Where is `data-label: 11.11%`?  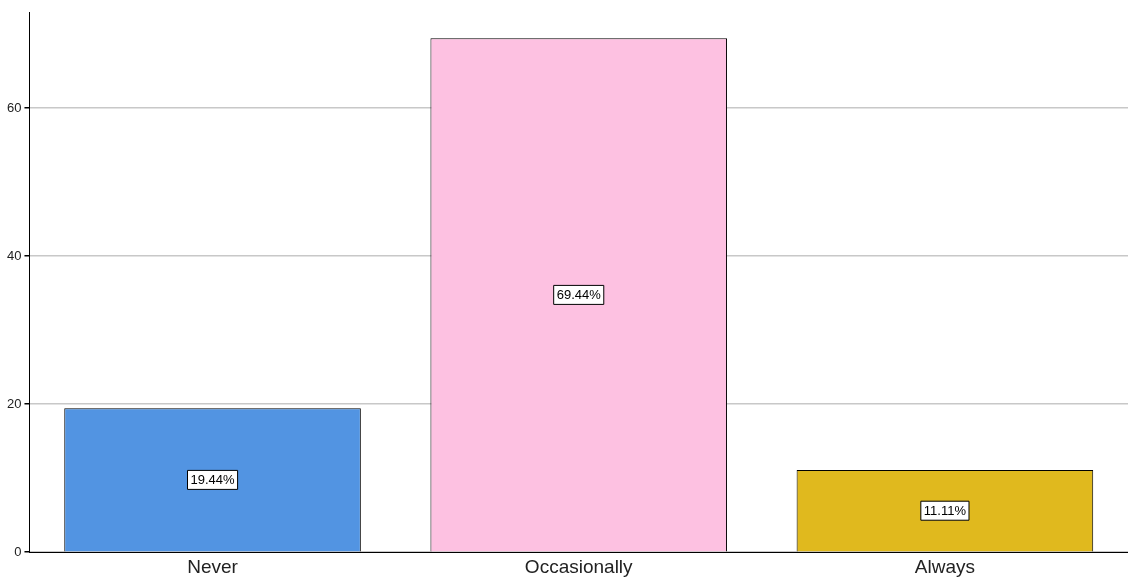 data-label: 11.11% is located at coordinates (945, 511).